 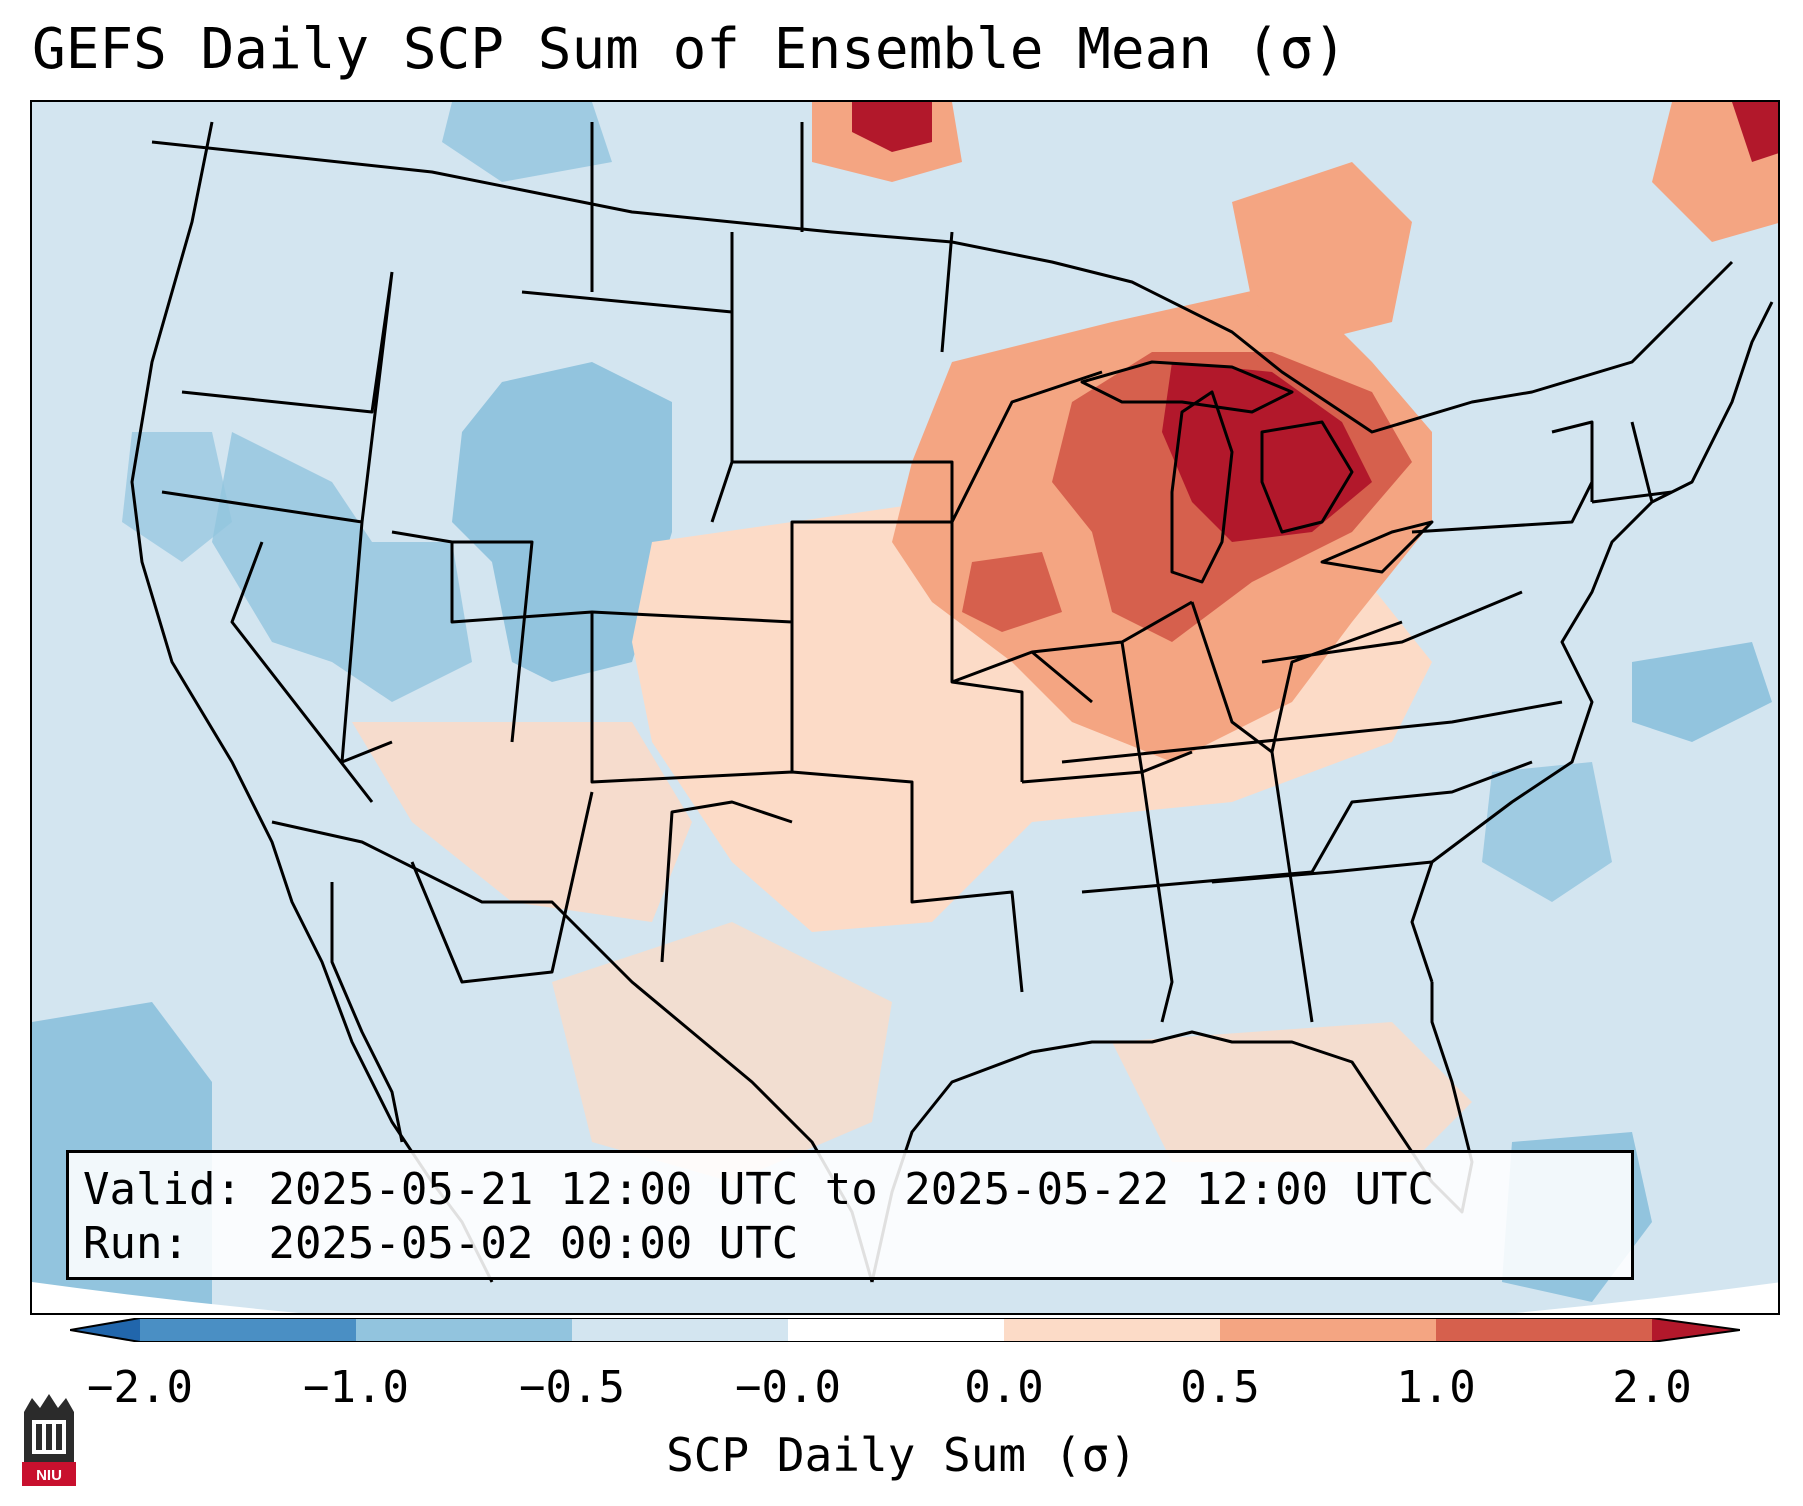 What do you see at coordinates (1187, 387) in the screenshot?
I see `lake-superior` at bounding box center [1187, 387].